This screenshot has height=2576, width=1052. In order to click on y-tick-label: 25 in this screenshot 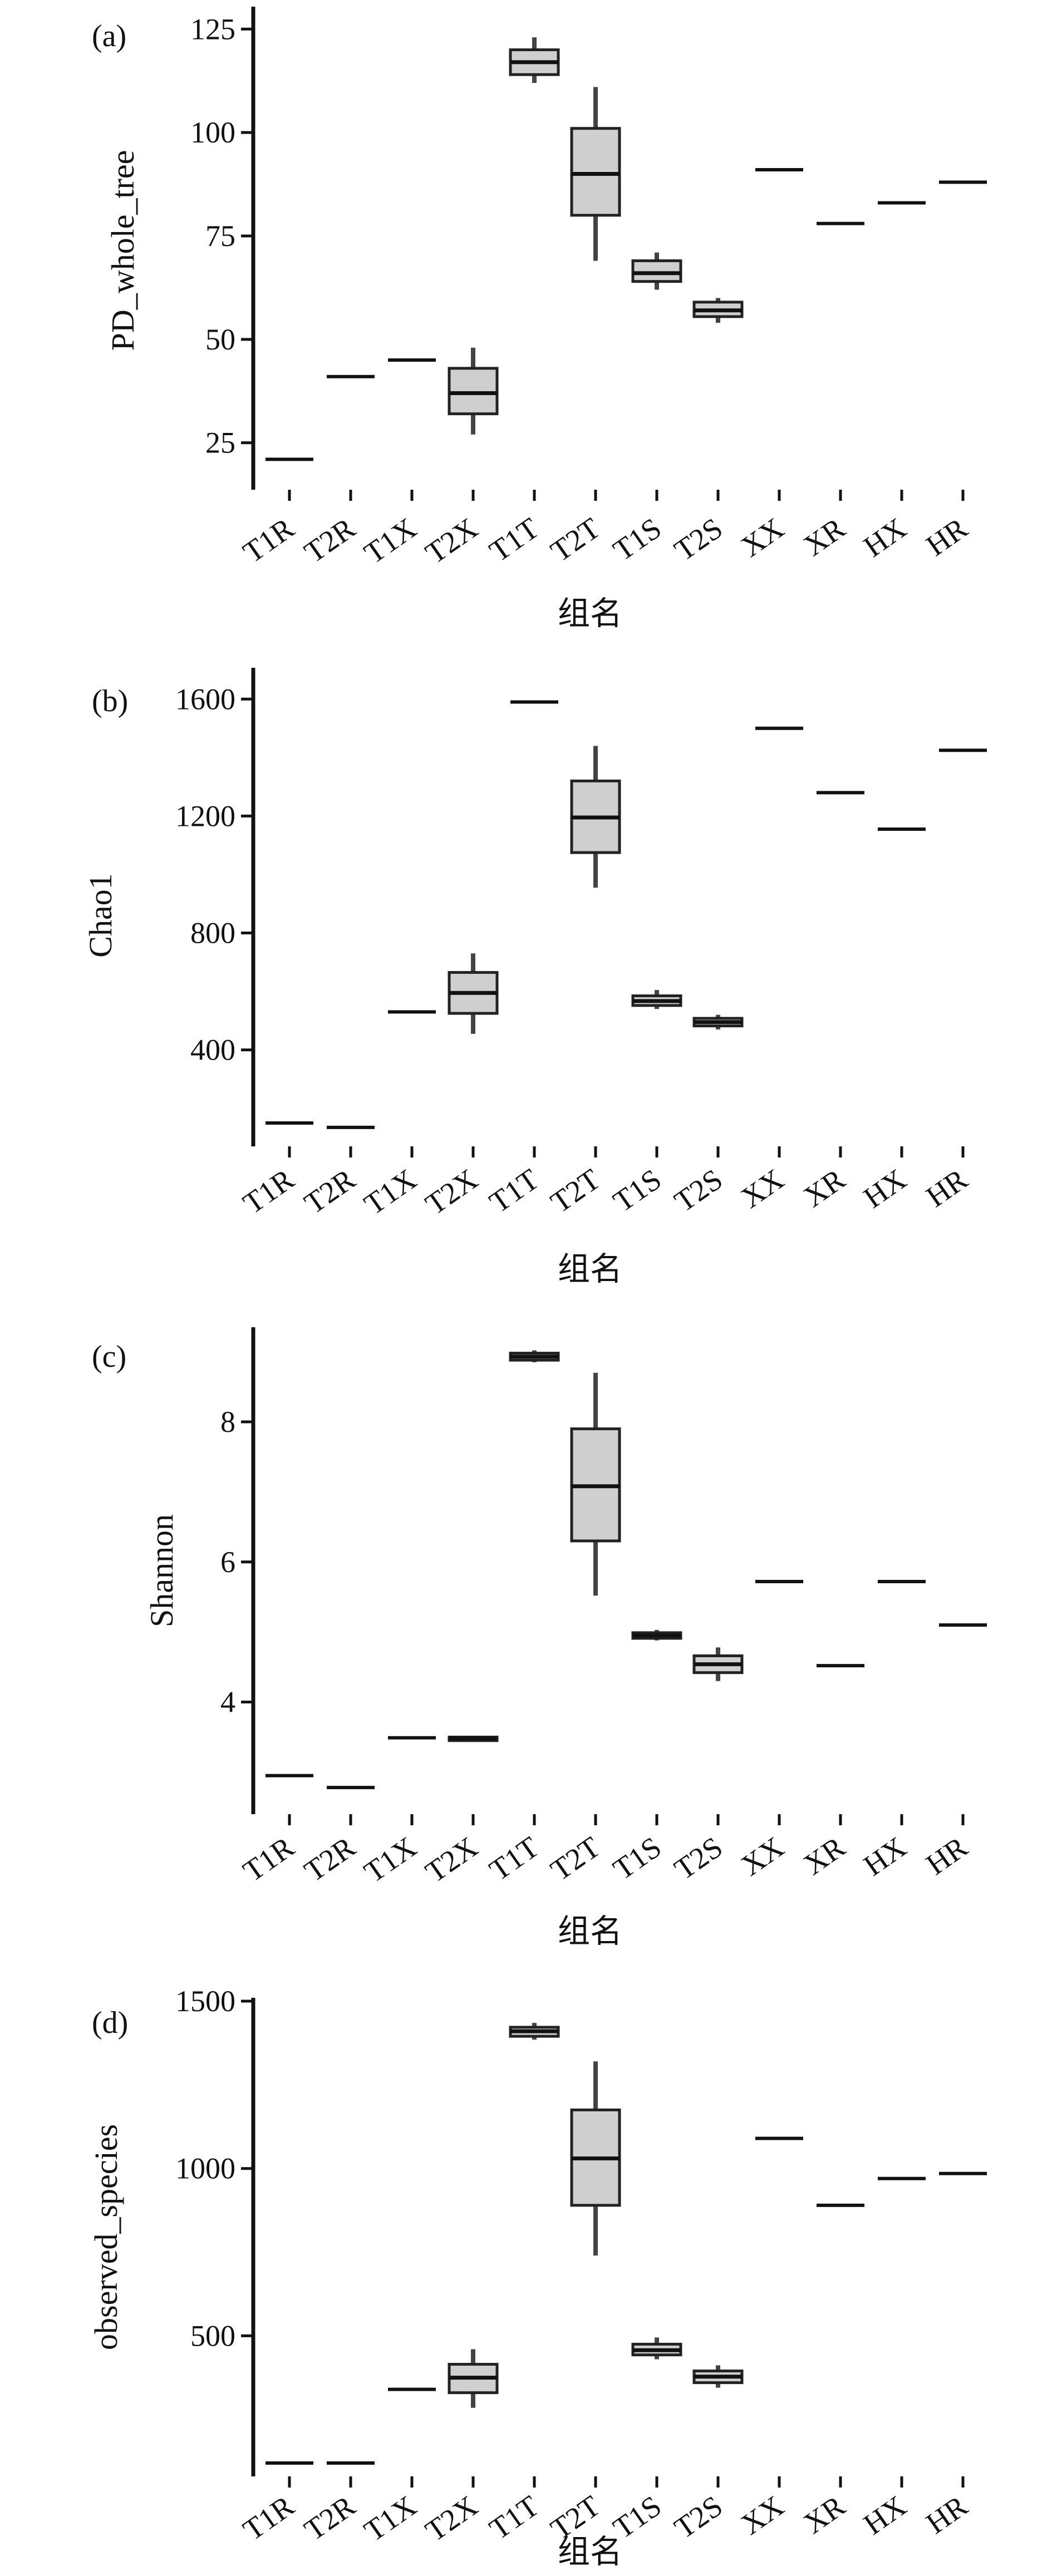, I will do `click(220, 443)`.